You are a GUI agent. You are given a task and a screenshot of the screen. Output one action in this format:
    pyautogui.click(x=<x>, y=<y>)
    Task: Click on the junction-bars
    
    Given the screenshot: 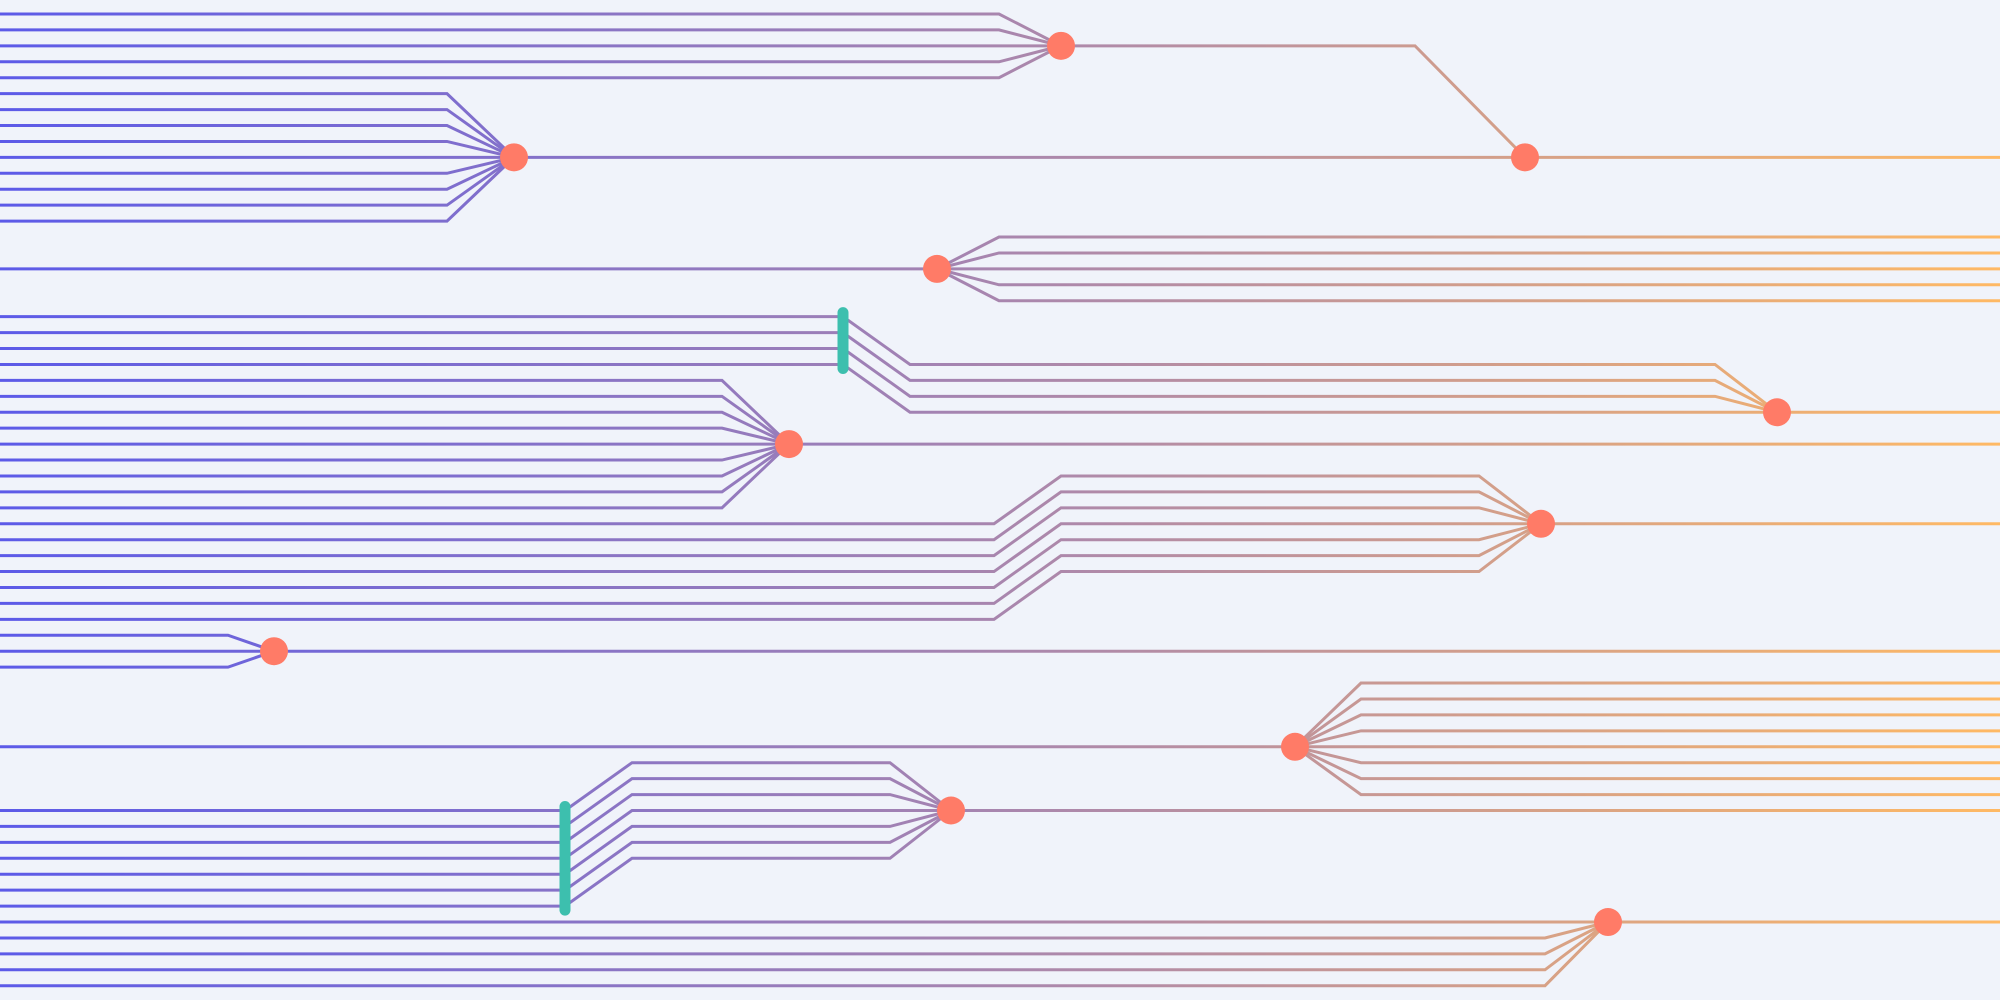 What is the action you would take?
    pyautogui.click(x=704, y=611)
    